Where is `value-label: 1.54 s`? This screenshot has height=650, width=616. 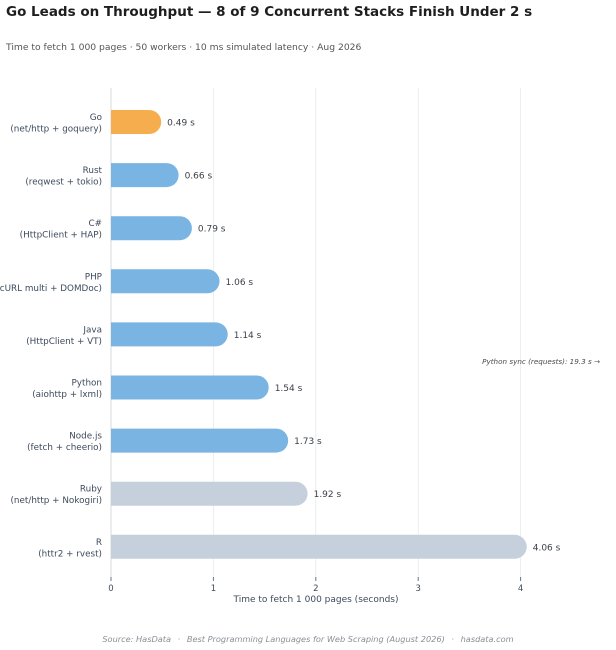 value-label: 1.54 s is located at coordinates (289, 389).